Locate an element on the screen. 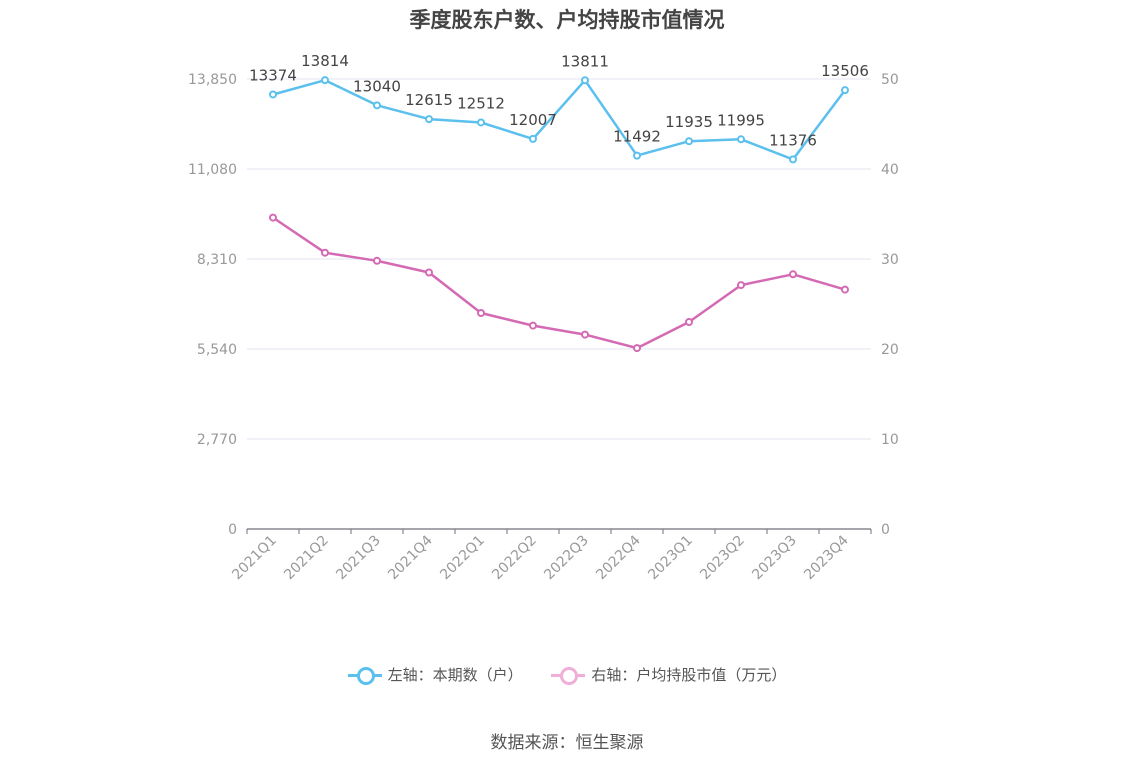 This screenshot has width=1134, height=766. legend-item-right-series: 右轴：户均持股市值（万元） is located at coordinates (668, 674).